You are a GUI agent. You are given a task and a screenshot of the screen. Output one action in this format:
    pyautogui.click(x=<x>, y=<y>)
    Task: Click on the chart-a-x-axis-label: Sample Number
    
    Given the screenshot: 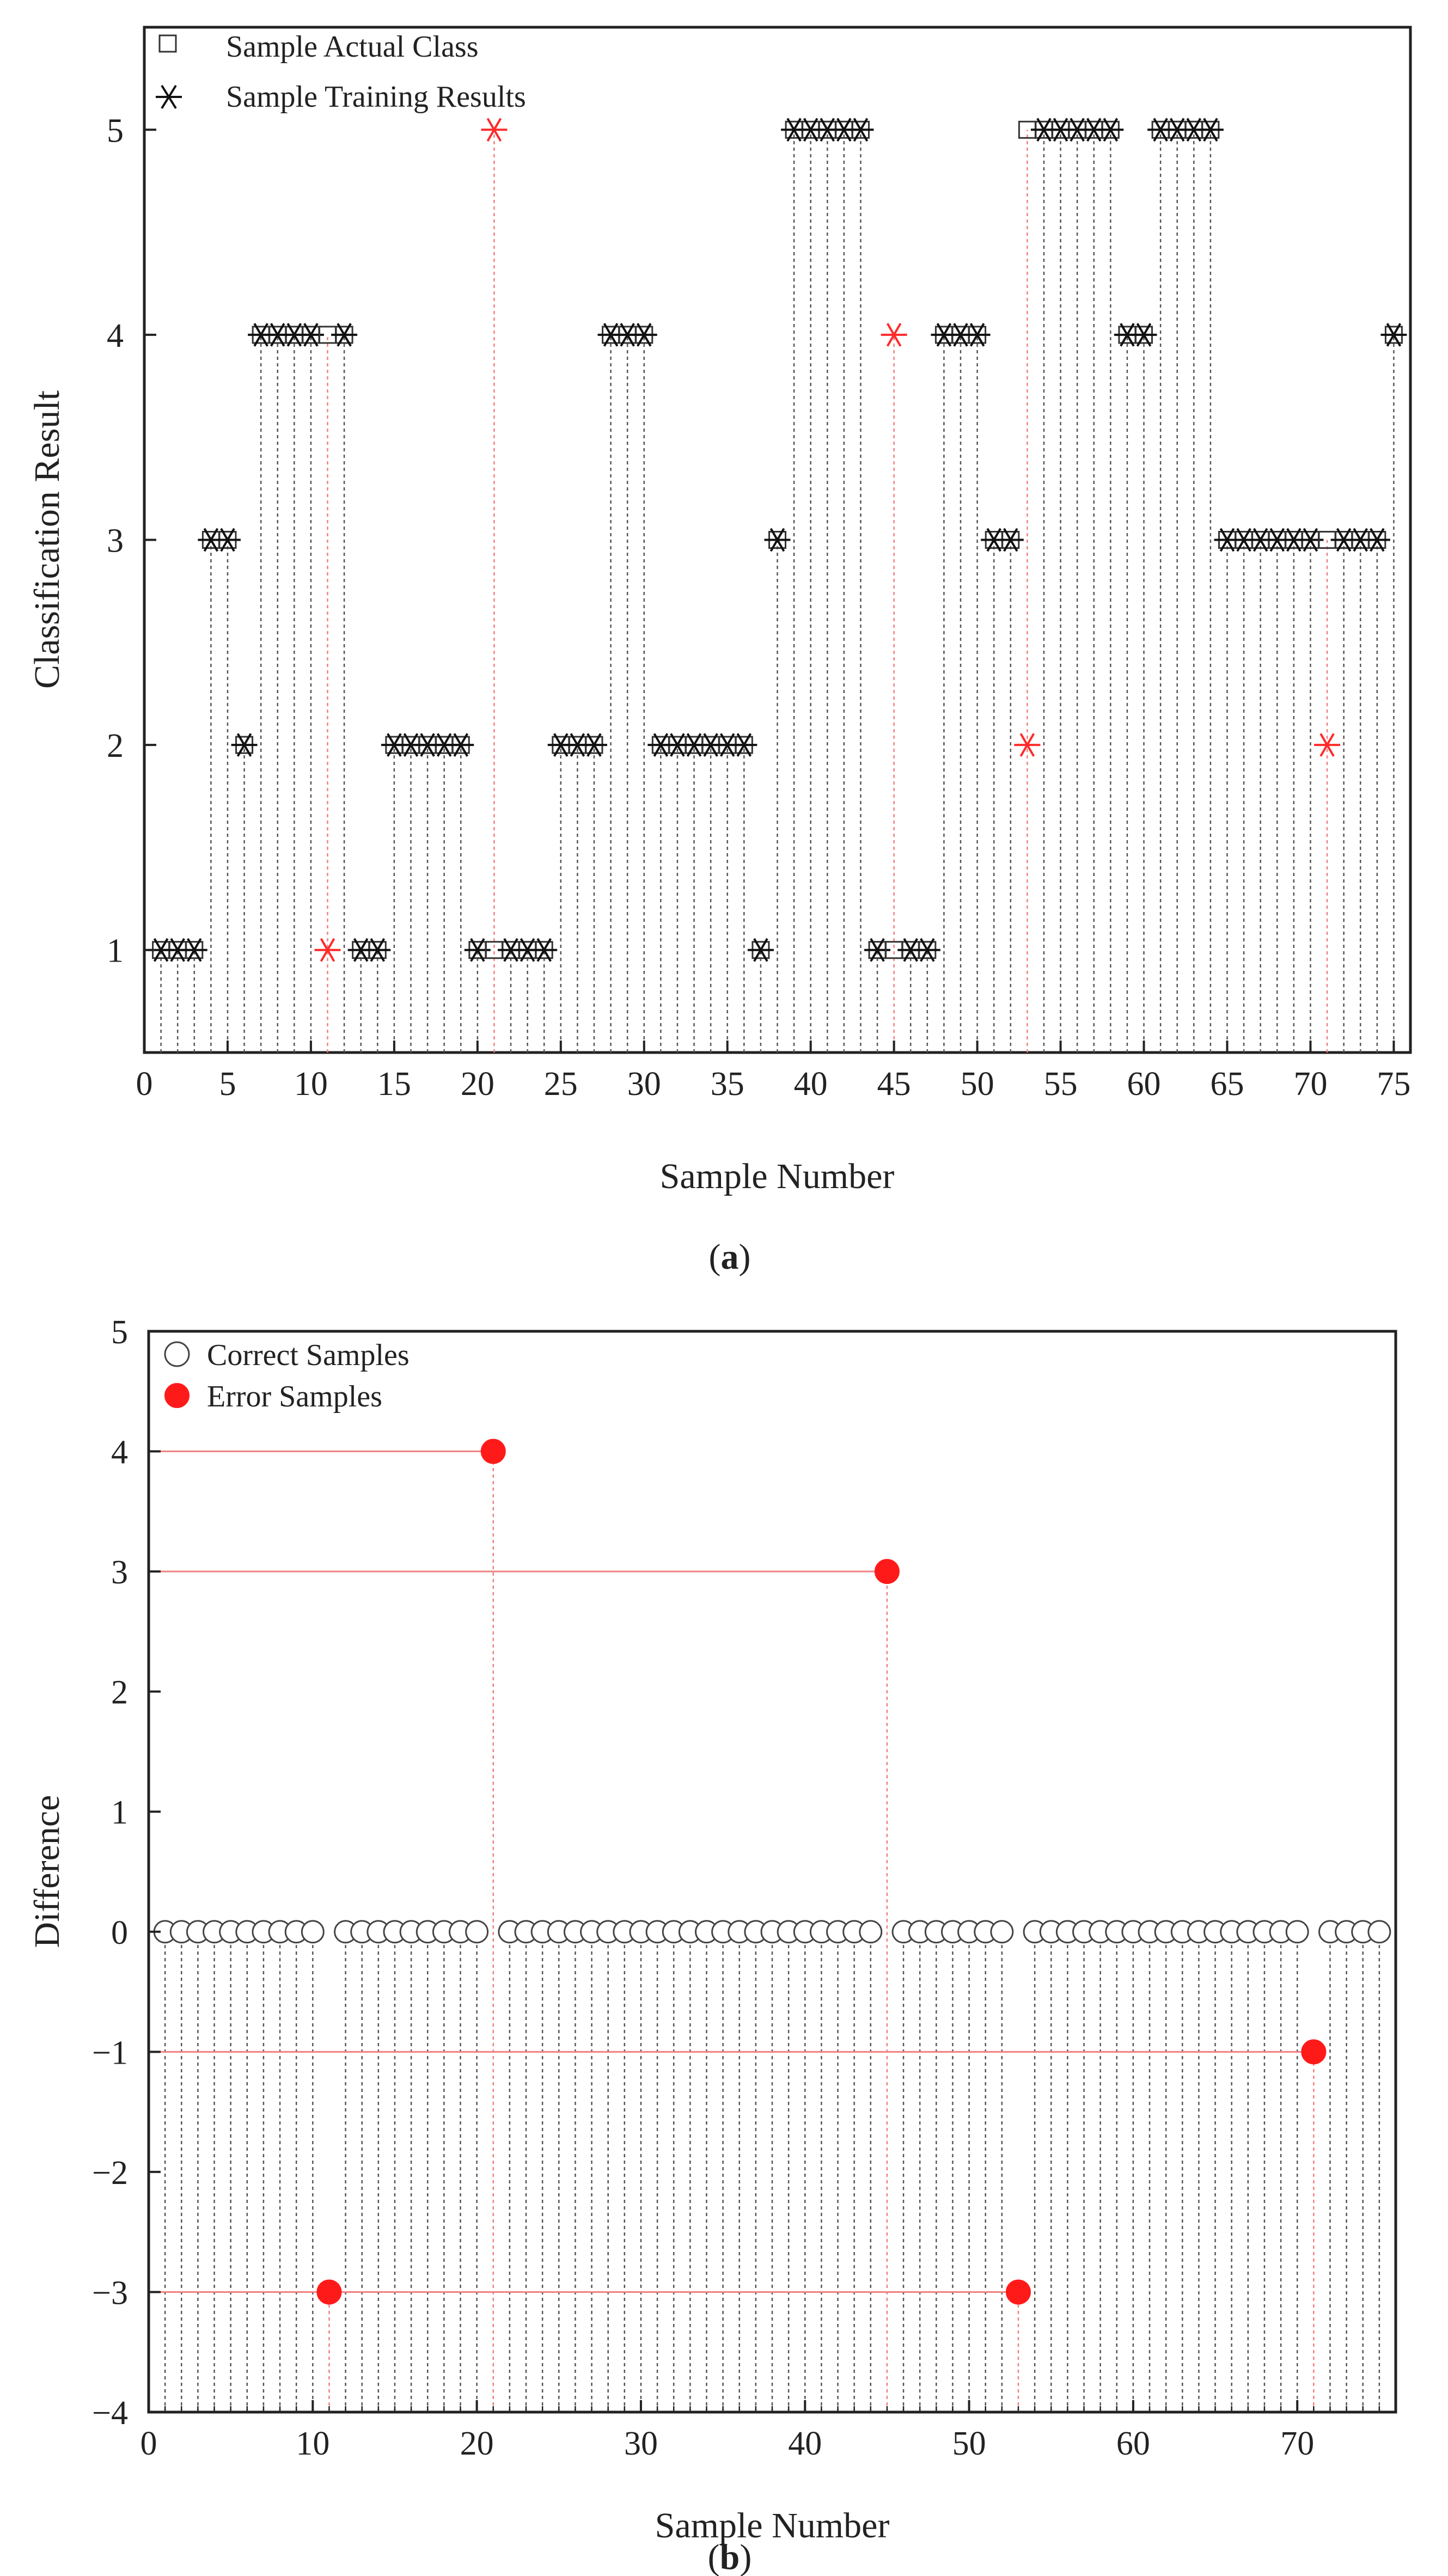 What is the action you would take?
    pyautogui.click(x=777, y=1176)
    